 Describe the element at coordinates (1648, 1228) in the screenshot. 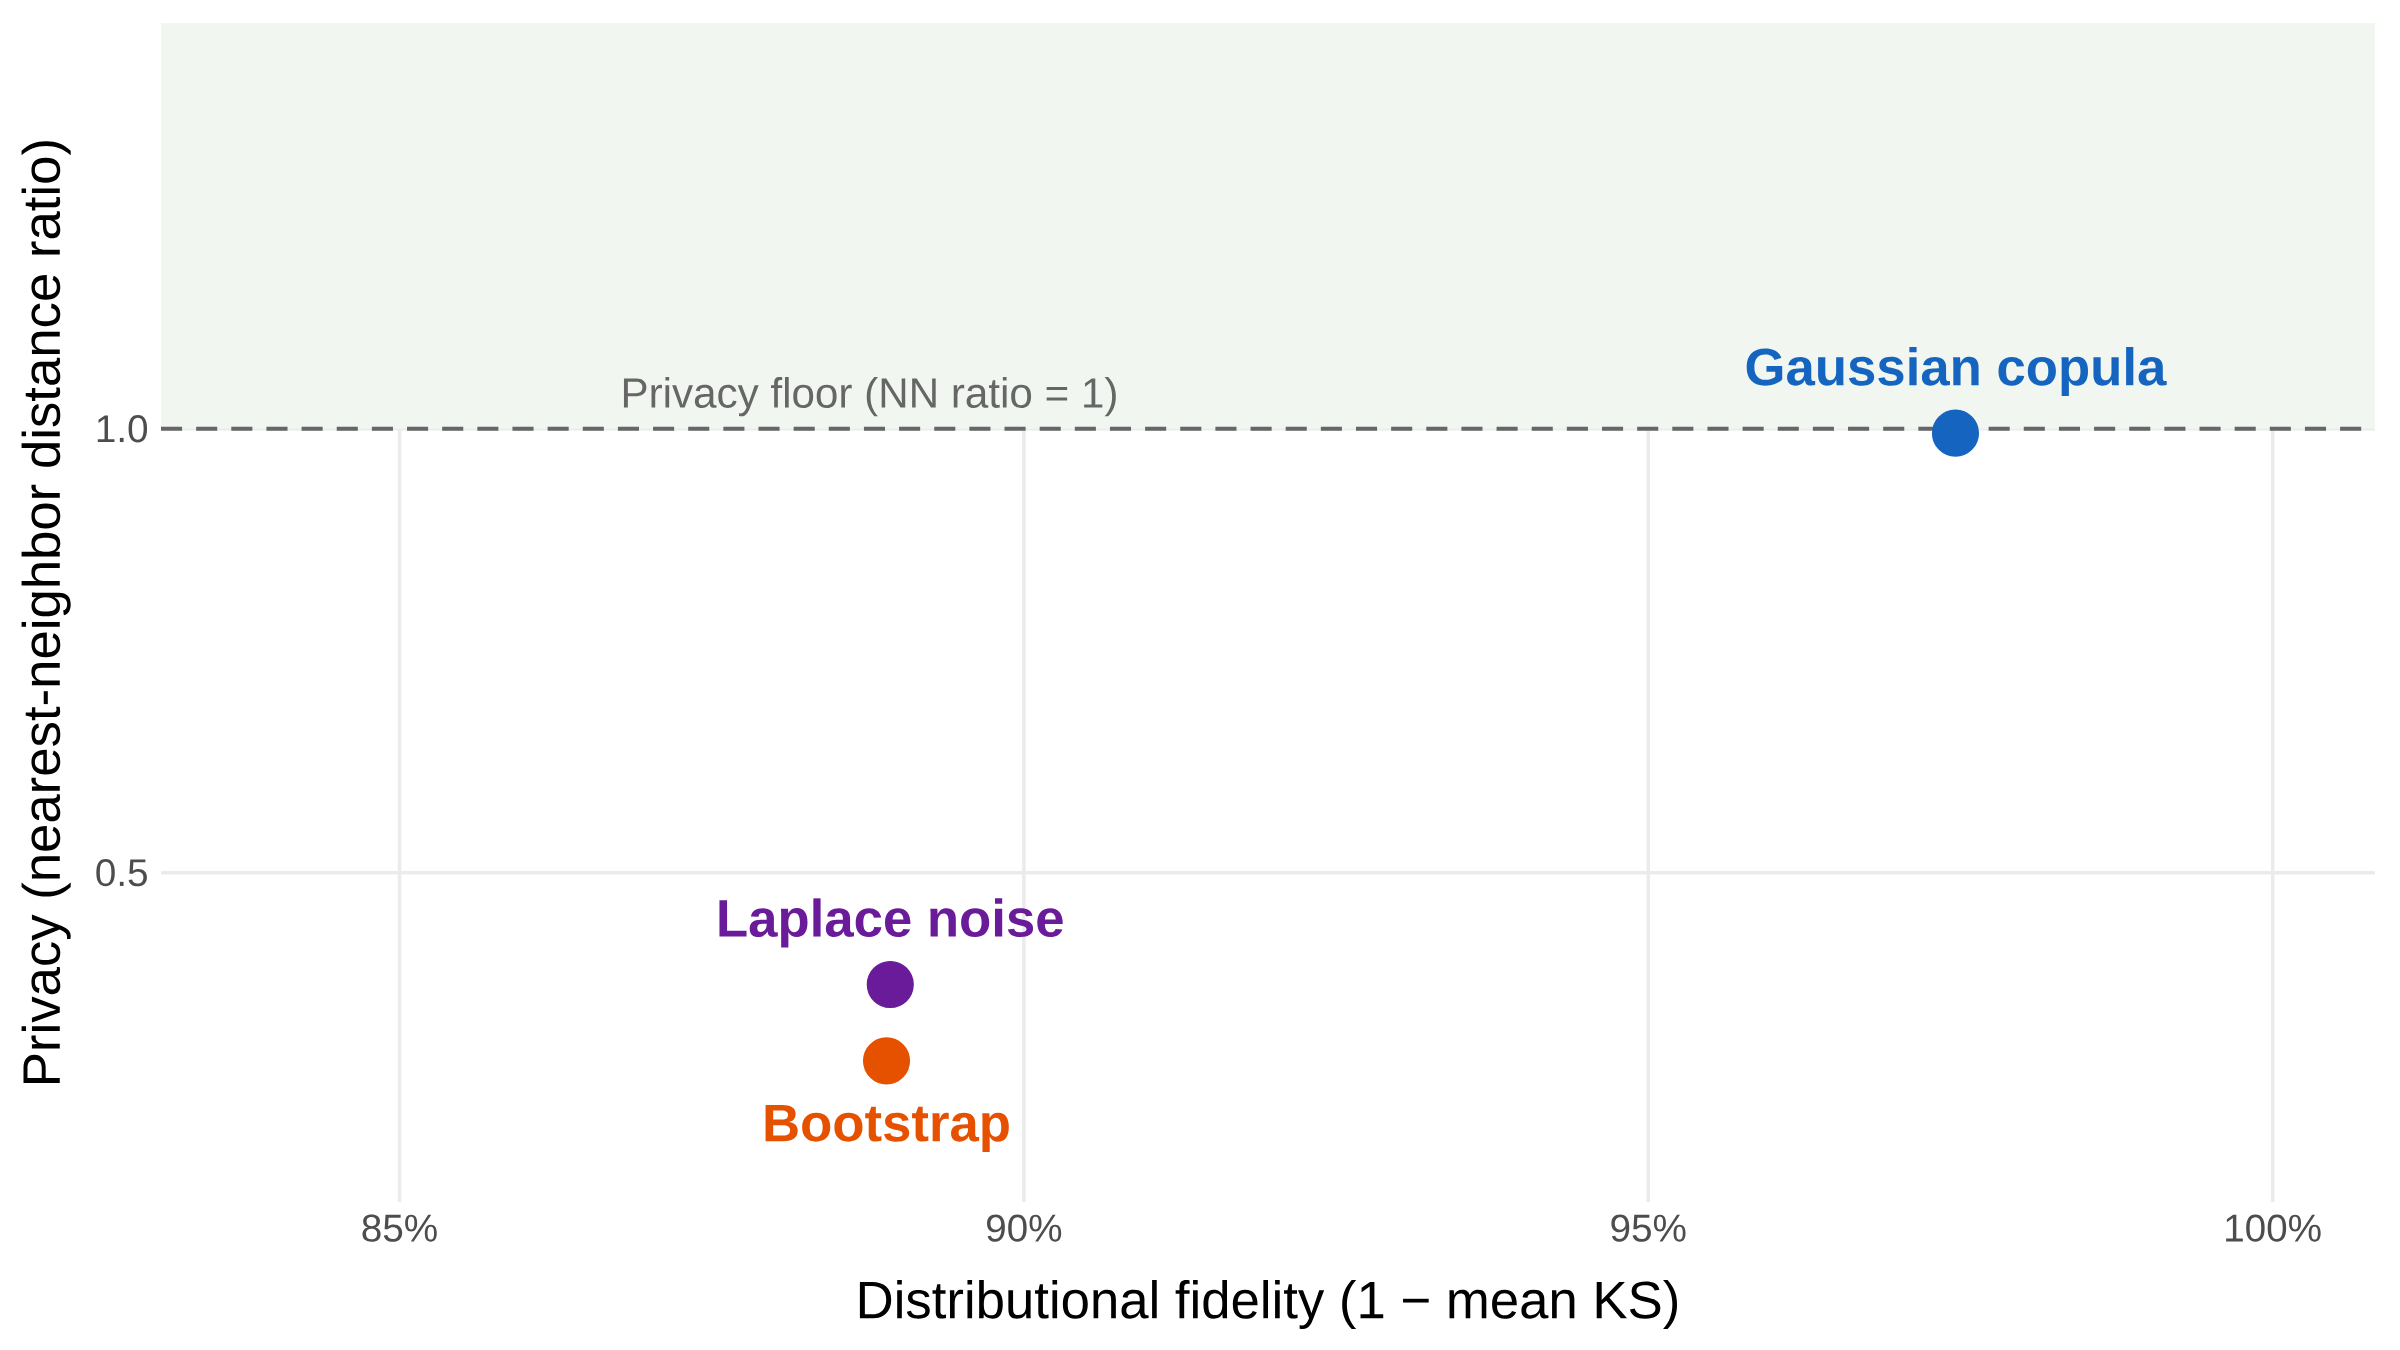

I see `x-tick-label: 95%` at that location.